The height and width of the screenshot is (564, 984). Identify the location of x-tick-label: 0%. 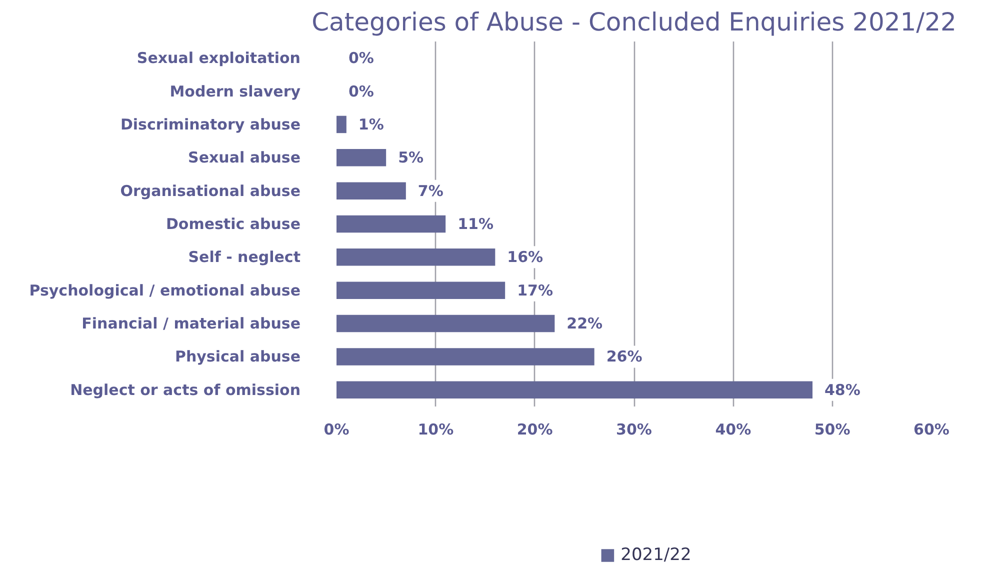
(337, 429).